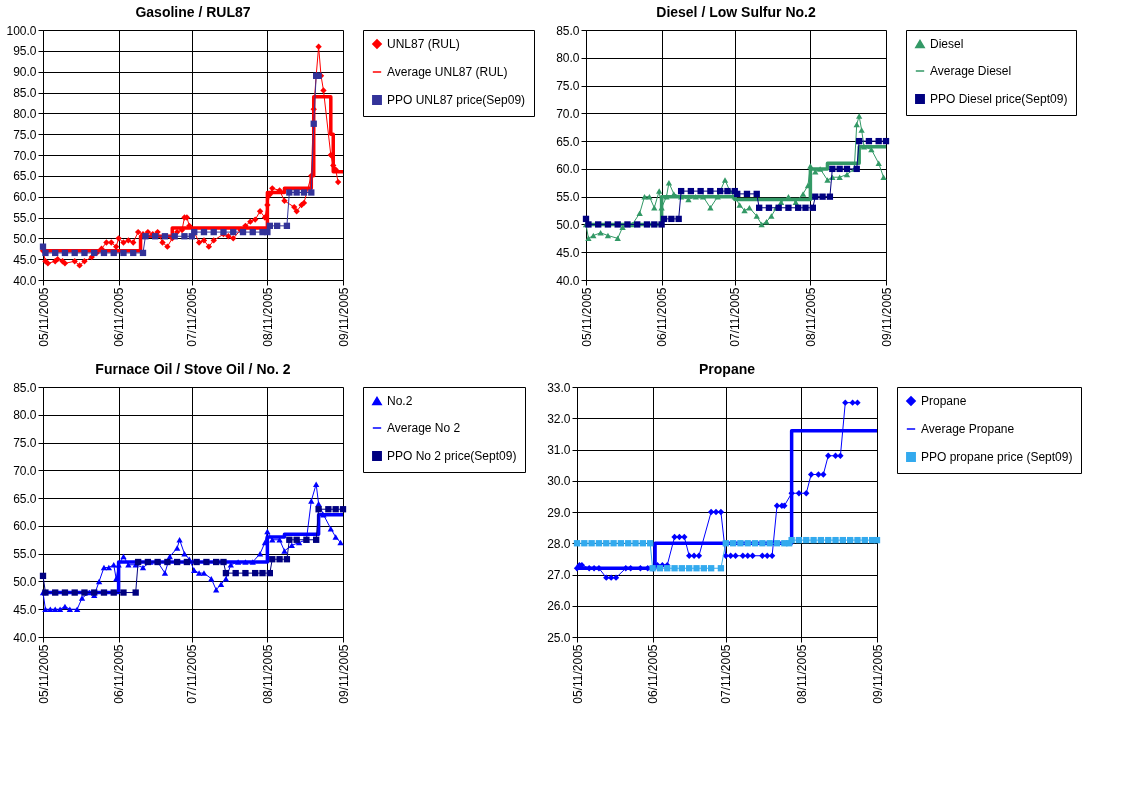 The image size is (1135, 812). I want to click on y-tick-label: 30.0, so click(559, 481).